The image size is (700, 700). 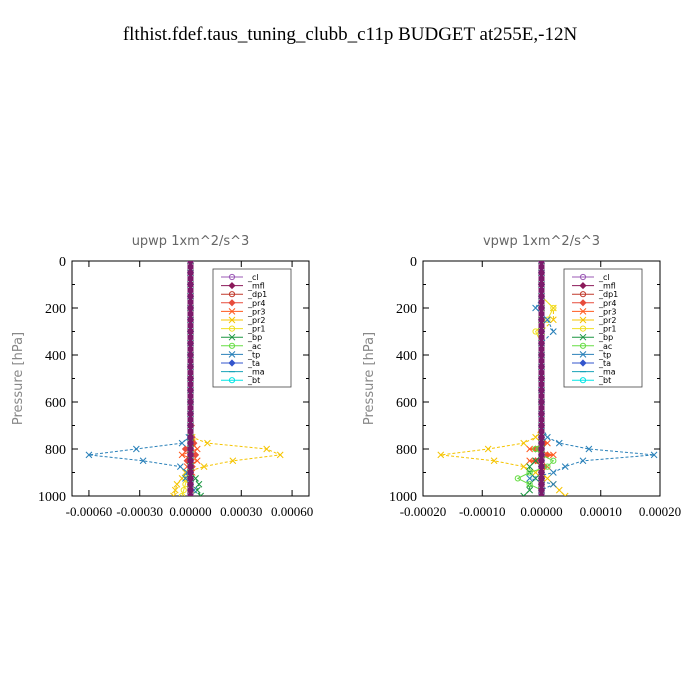 I want to click on legend-label: _pr3, so click(x=607, y=311).